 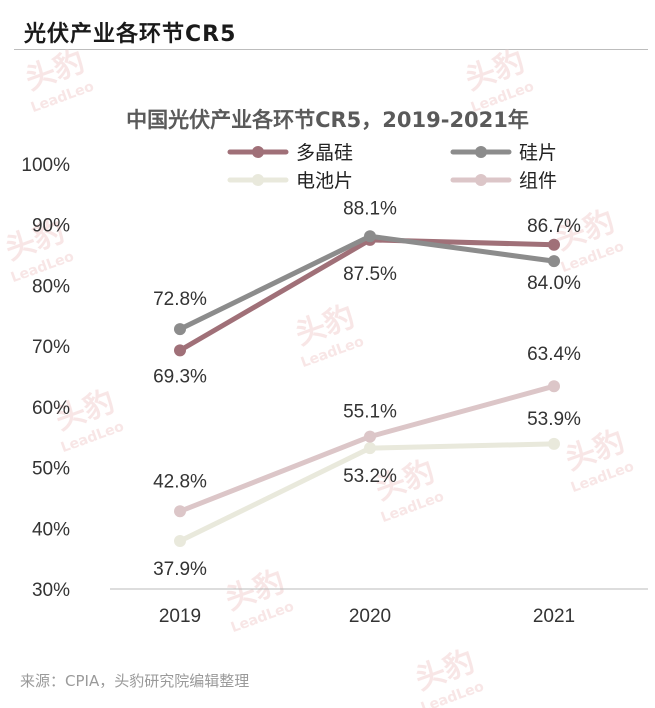 I want to click on y-tick-label: 40%, so click(x=51, y=529).